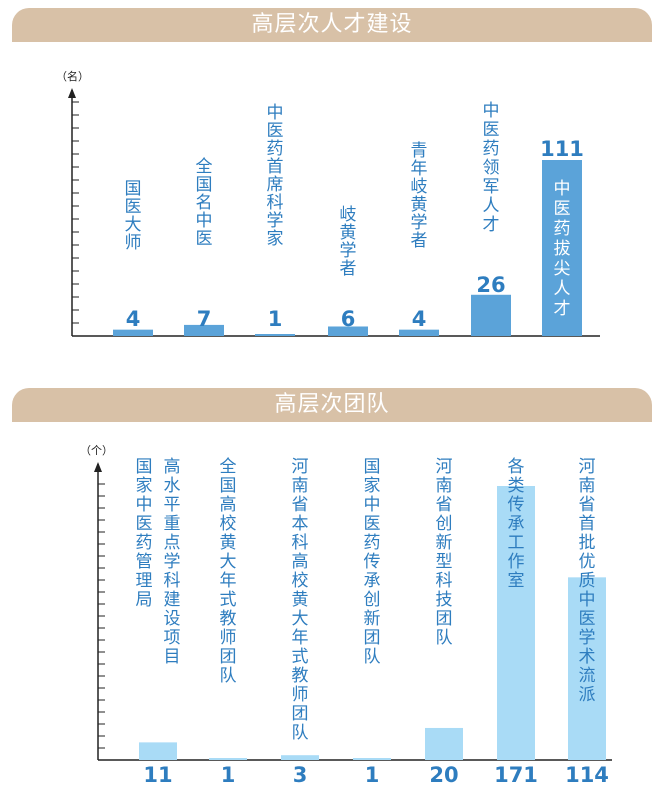 The width and height of the screenshot is (660, 799). Describe the element at coordinates (172, 562) in the screenshot. I see `category-label-part: 高水平重点学科建设项目` at that location.